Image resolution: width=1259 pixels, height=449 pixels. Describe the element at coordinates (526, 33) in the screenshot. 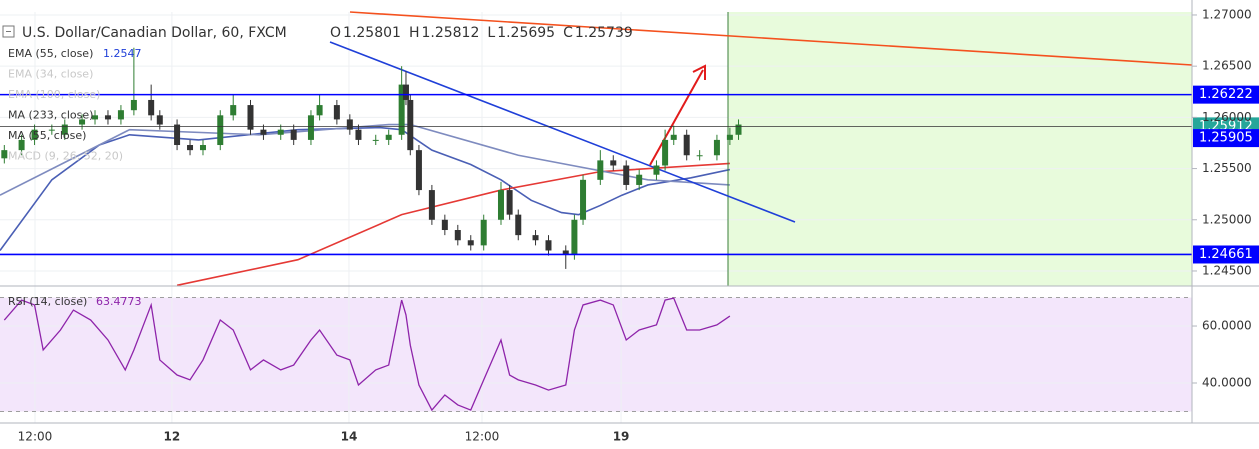

I see `ohlc-value: 1.25695` at that location.